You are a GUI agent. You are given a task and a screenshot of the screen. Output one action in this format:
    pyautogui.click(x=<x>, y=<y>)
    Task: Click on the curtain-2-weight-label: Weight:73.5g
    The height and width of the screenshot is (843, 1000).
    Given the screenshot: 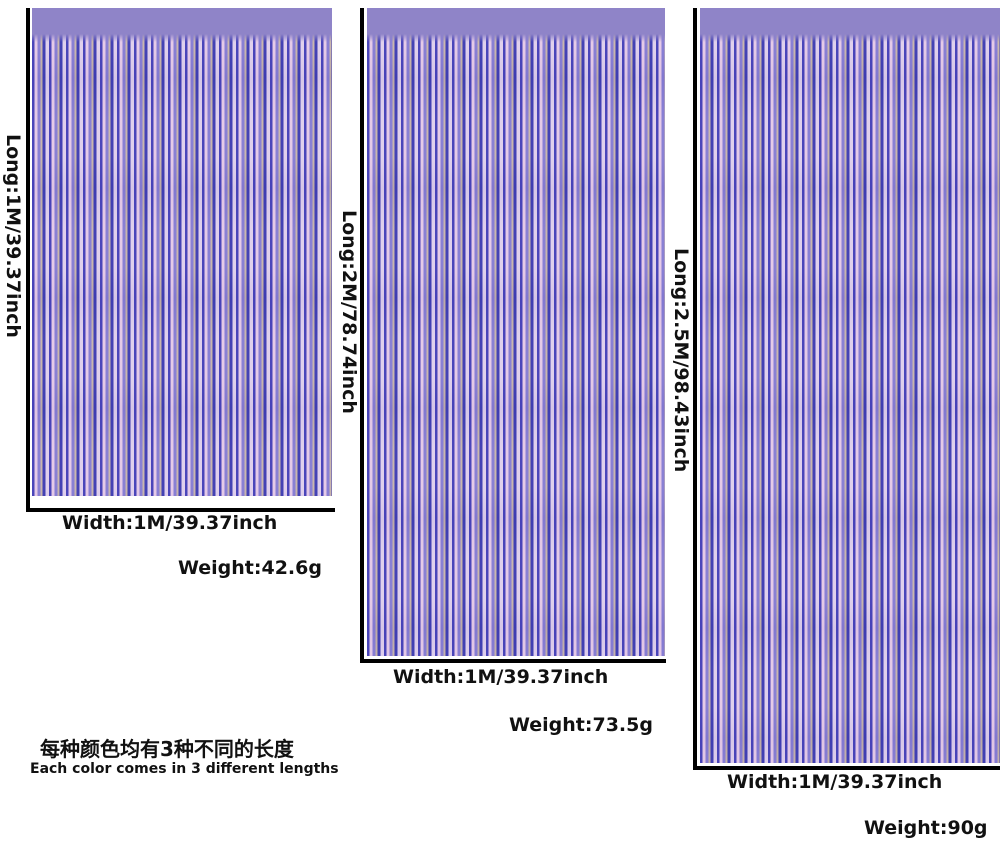 What is the action you would take?
    pyautogui.click(x=581, y=725)
    